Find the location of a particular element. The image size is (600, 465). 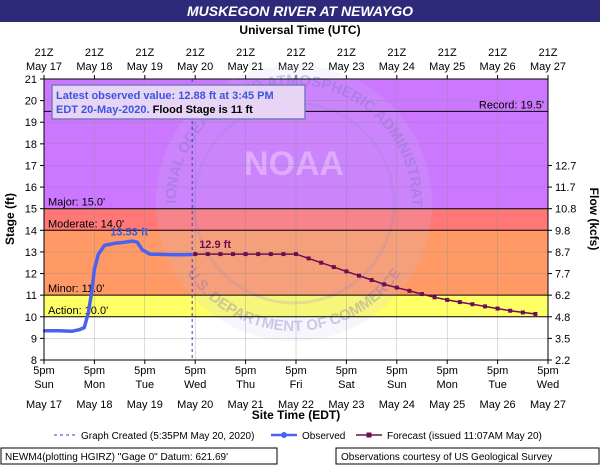

y2-tick-label: 11.7 is located at coordinates (565, 188).